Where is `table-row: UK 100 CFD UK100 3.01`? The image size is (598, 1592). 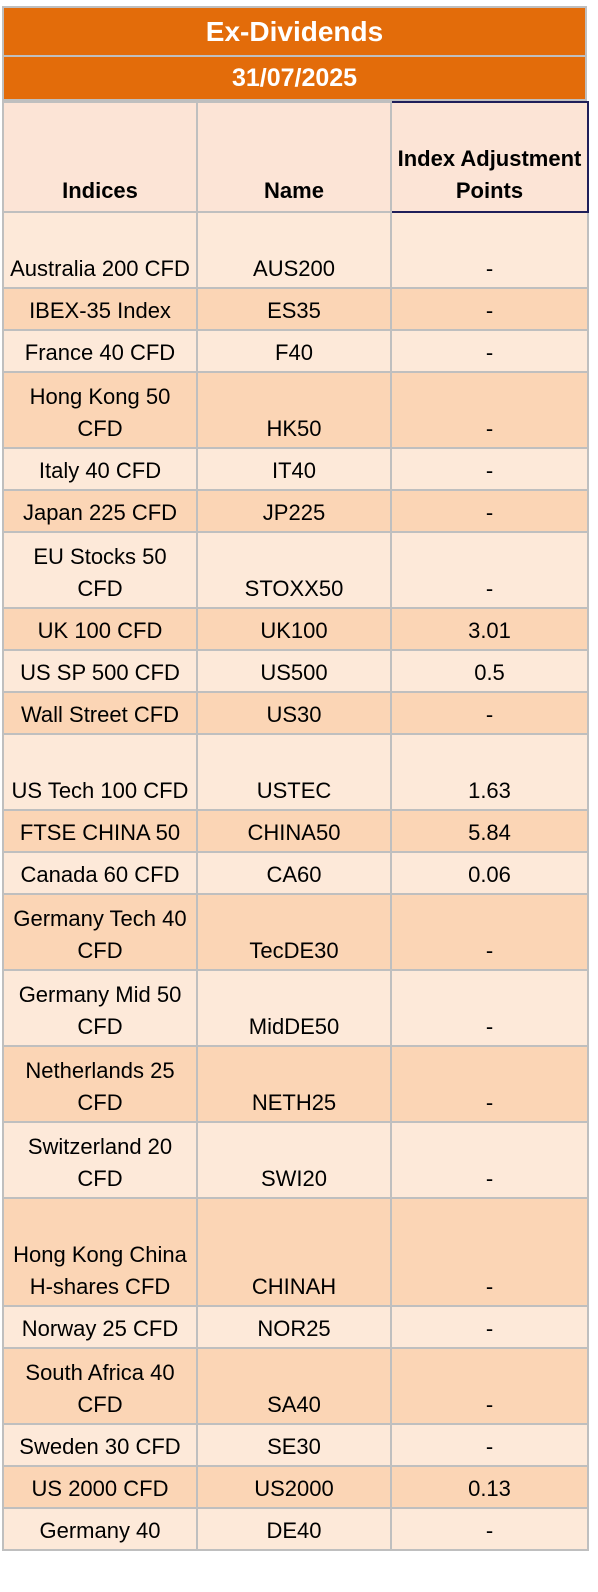 table-row: UK 100 CFD UK100 3.01 is located at coordinates (295, 629).